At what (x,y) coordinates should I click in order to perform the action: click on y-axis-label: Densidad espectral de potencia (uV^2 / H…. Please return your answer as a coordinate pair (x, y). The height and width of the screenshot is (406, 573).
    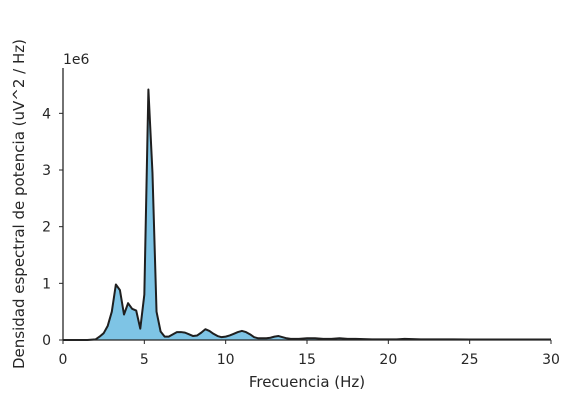
    Looking at the image, I should click on (19, 204).